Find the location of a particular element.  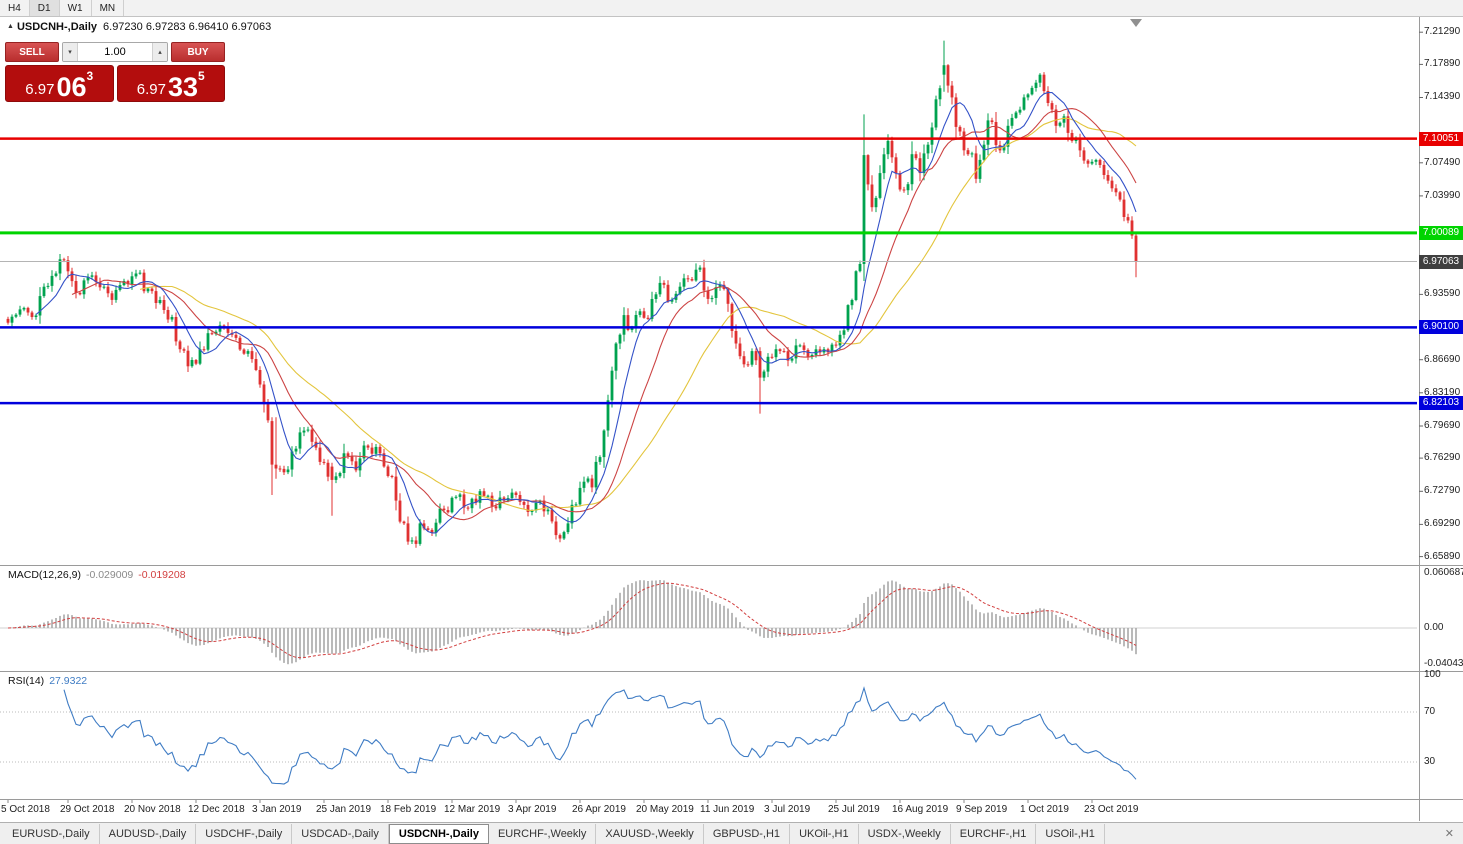

volume-input: 1.00 is located at coordinates (115, 52).